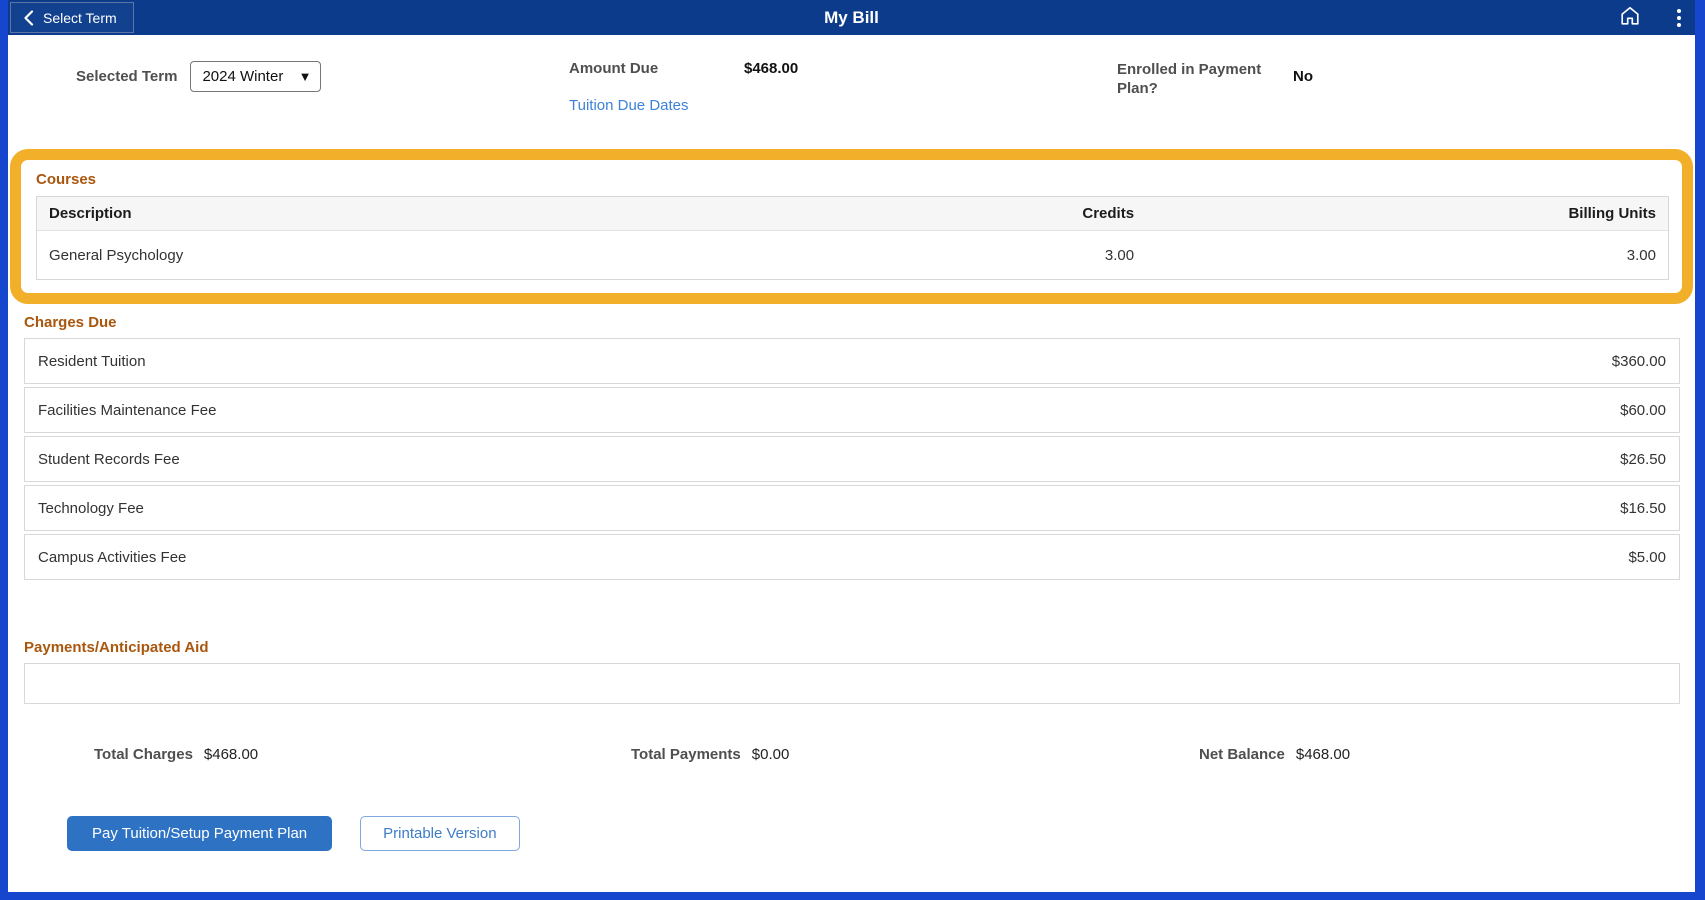 The image size is (1705, 900). I want to click on home-icon, so click(1630, 17).